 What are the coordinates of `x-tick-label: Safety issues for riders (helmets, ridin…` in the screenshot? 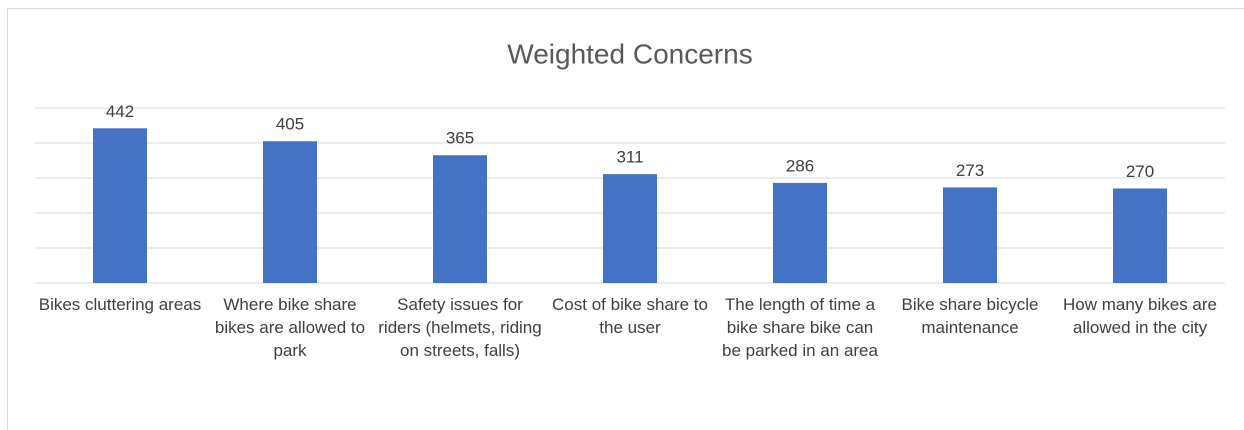 It's located at (460, 327).